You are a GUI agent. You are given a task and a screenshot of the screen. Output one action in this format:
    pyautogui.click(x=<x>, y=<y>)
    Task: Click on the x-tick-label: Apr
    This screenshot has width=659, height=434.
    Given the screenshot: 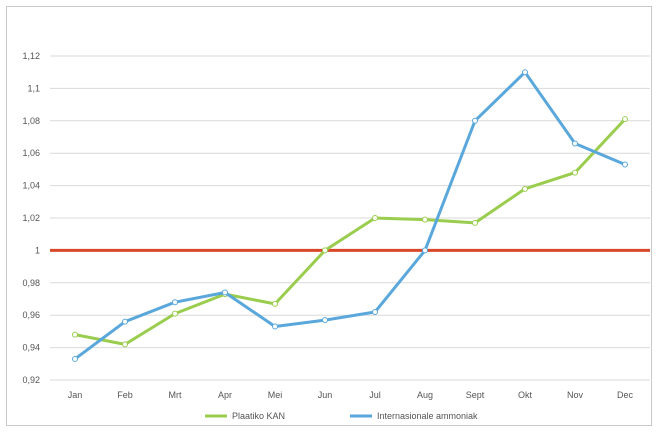 What is the action you would take?
    pyautogui.click(x=225, y=395)
    